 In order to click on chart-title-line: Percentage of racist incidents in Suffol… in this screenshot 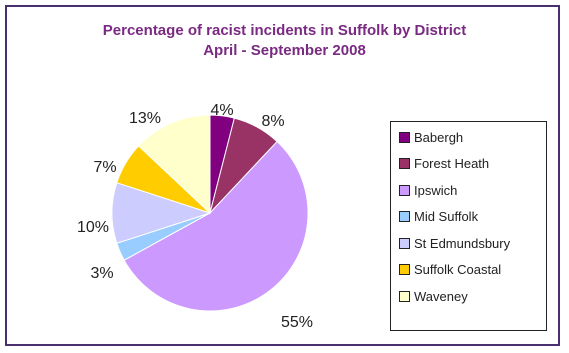, I will do `click(284, 30)`.